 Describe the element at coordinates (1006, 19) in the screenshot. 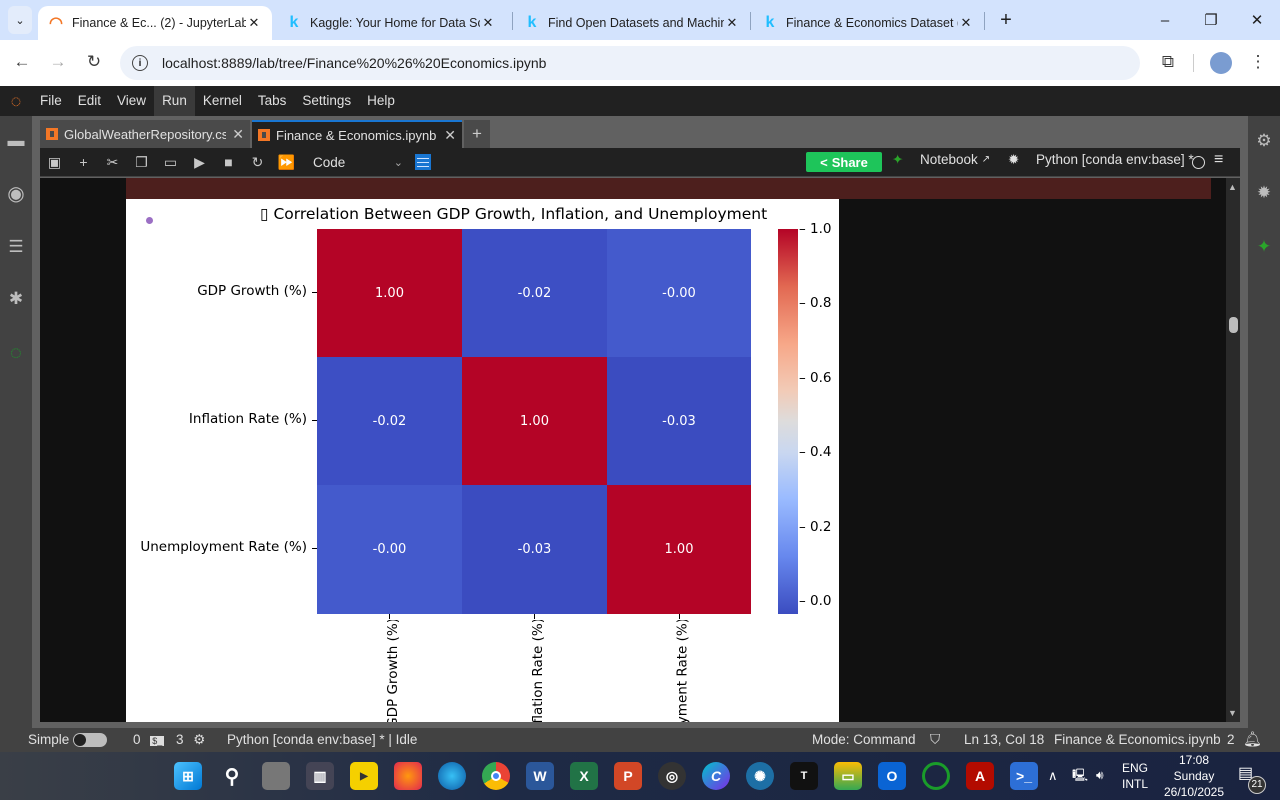

I see `new-tab-button: +` at that location.